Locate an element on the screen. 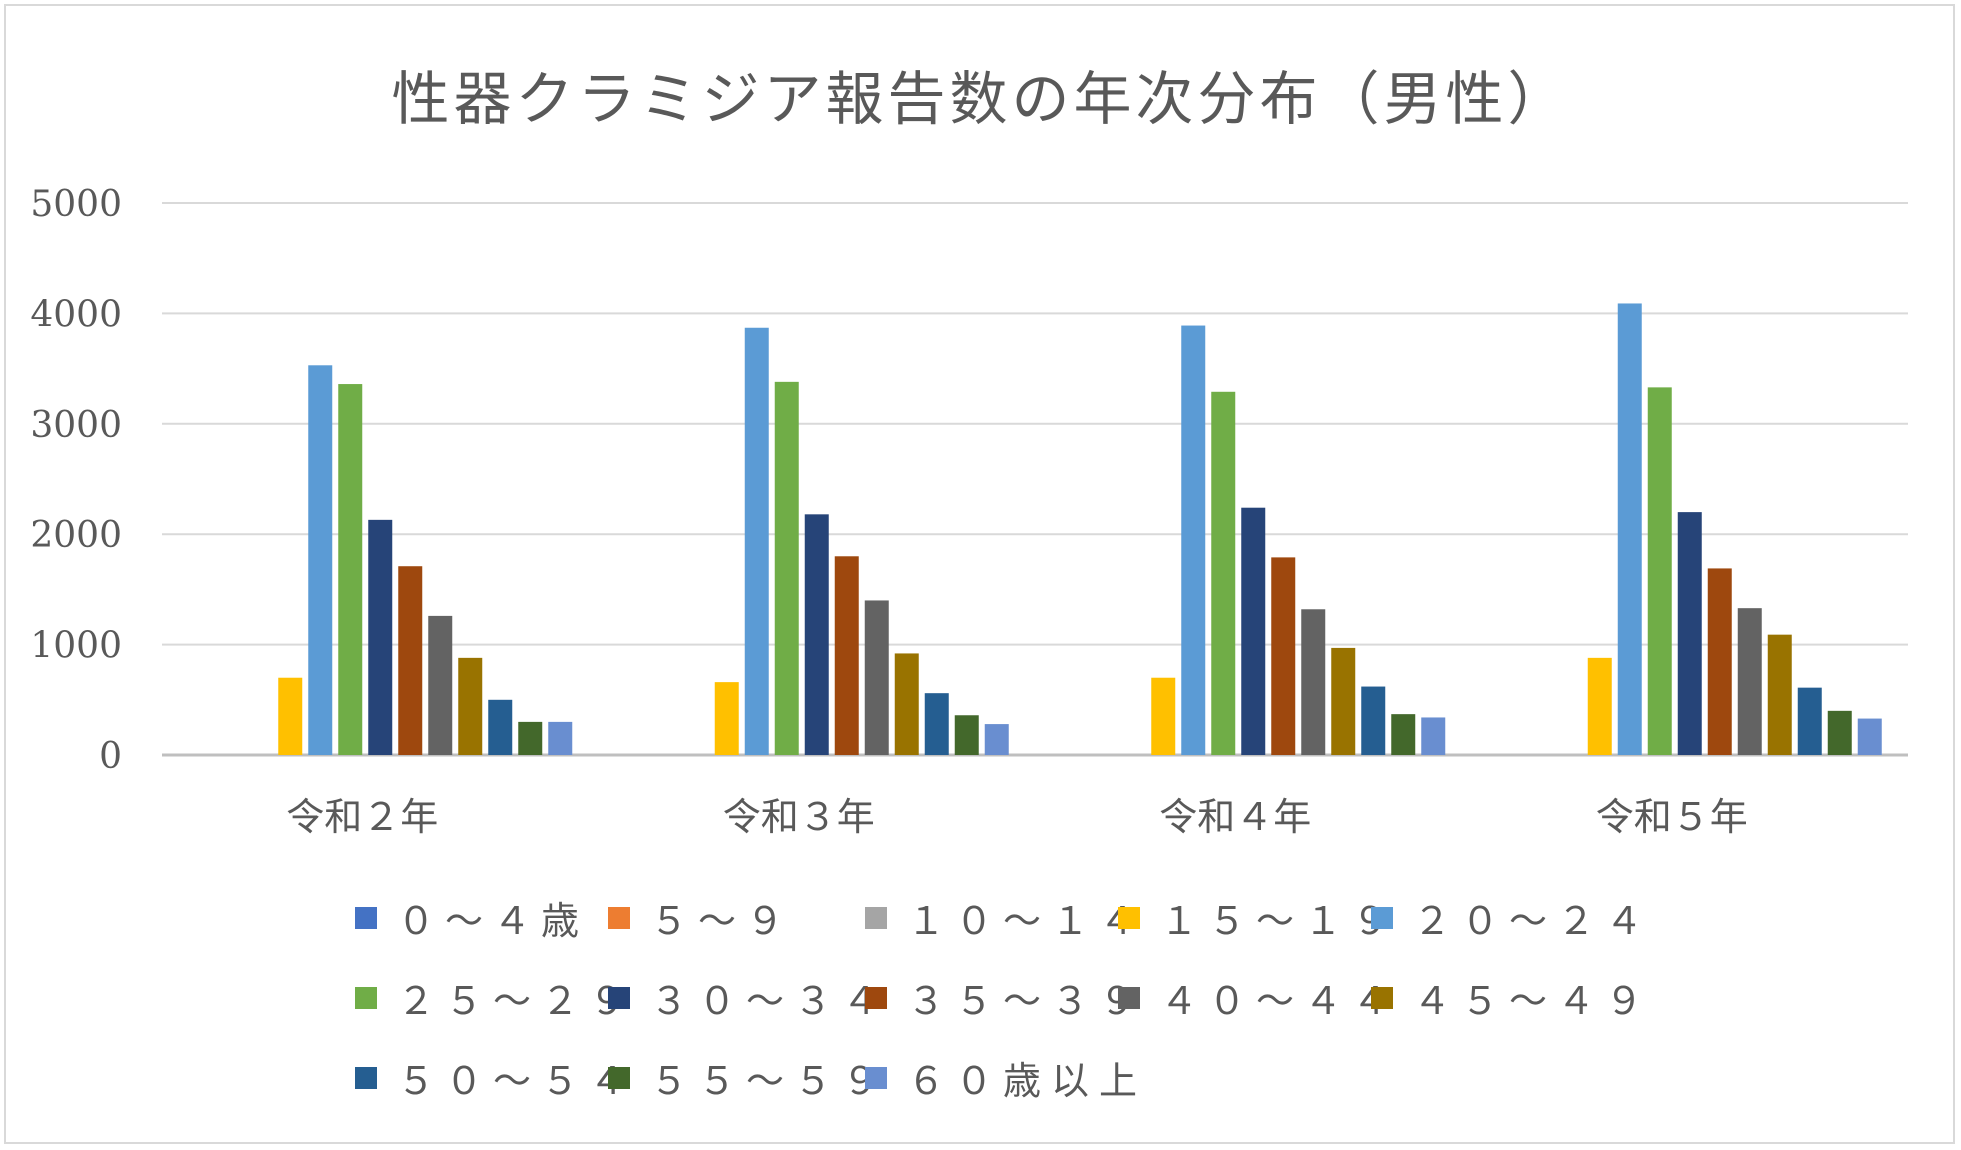  legend-item: ３５～３９ is located at coordinates (1006, 997).